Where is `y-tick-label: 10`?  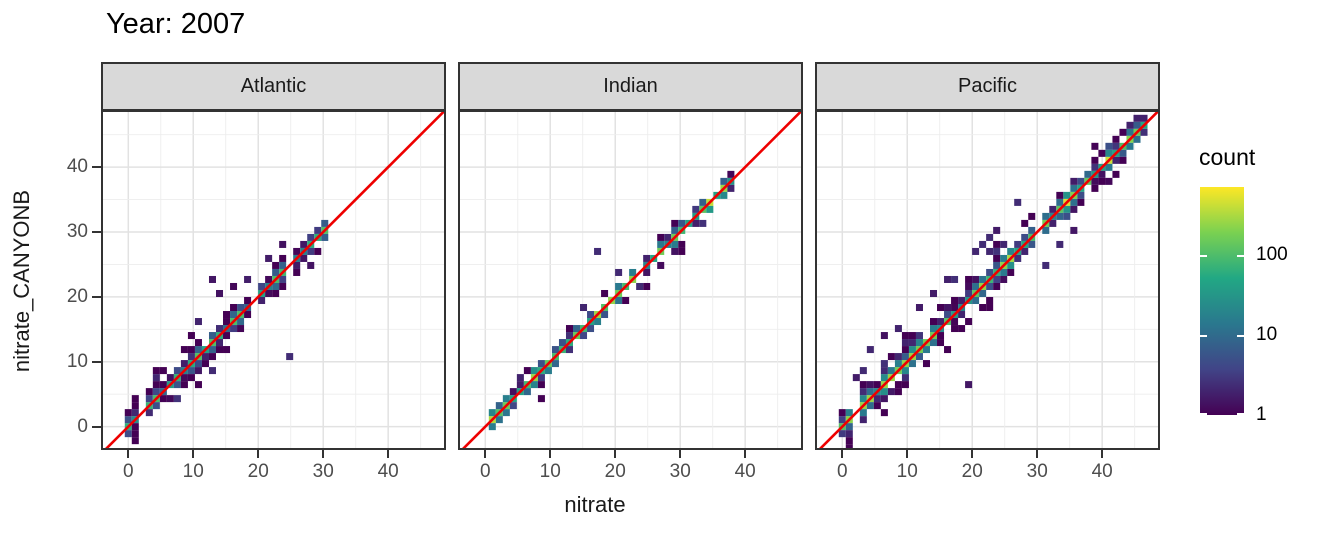
y-tick-label: 10 is located at coordinates (77, 361).